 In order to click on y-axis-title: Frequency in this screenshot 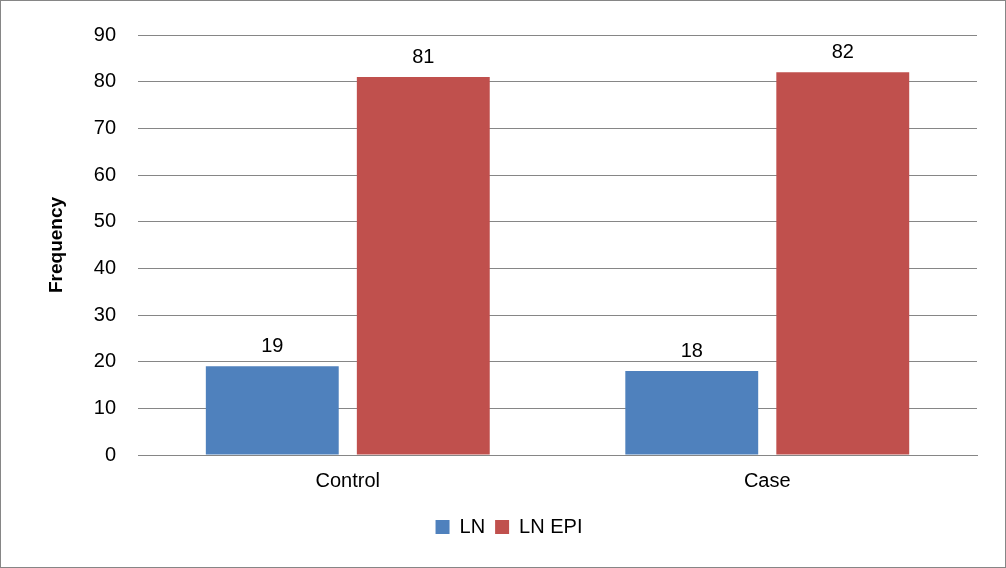, I will do `click(55, 245)`.